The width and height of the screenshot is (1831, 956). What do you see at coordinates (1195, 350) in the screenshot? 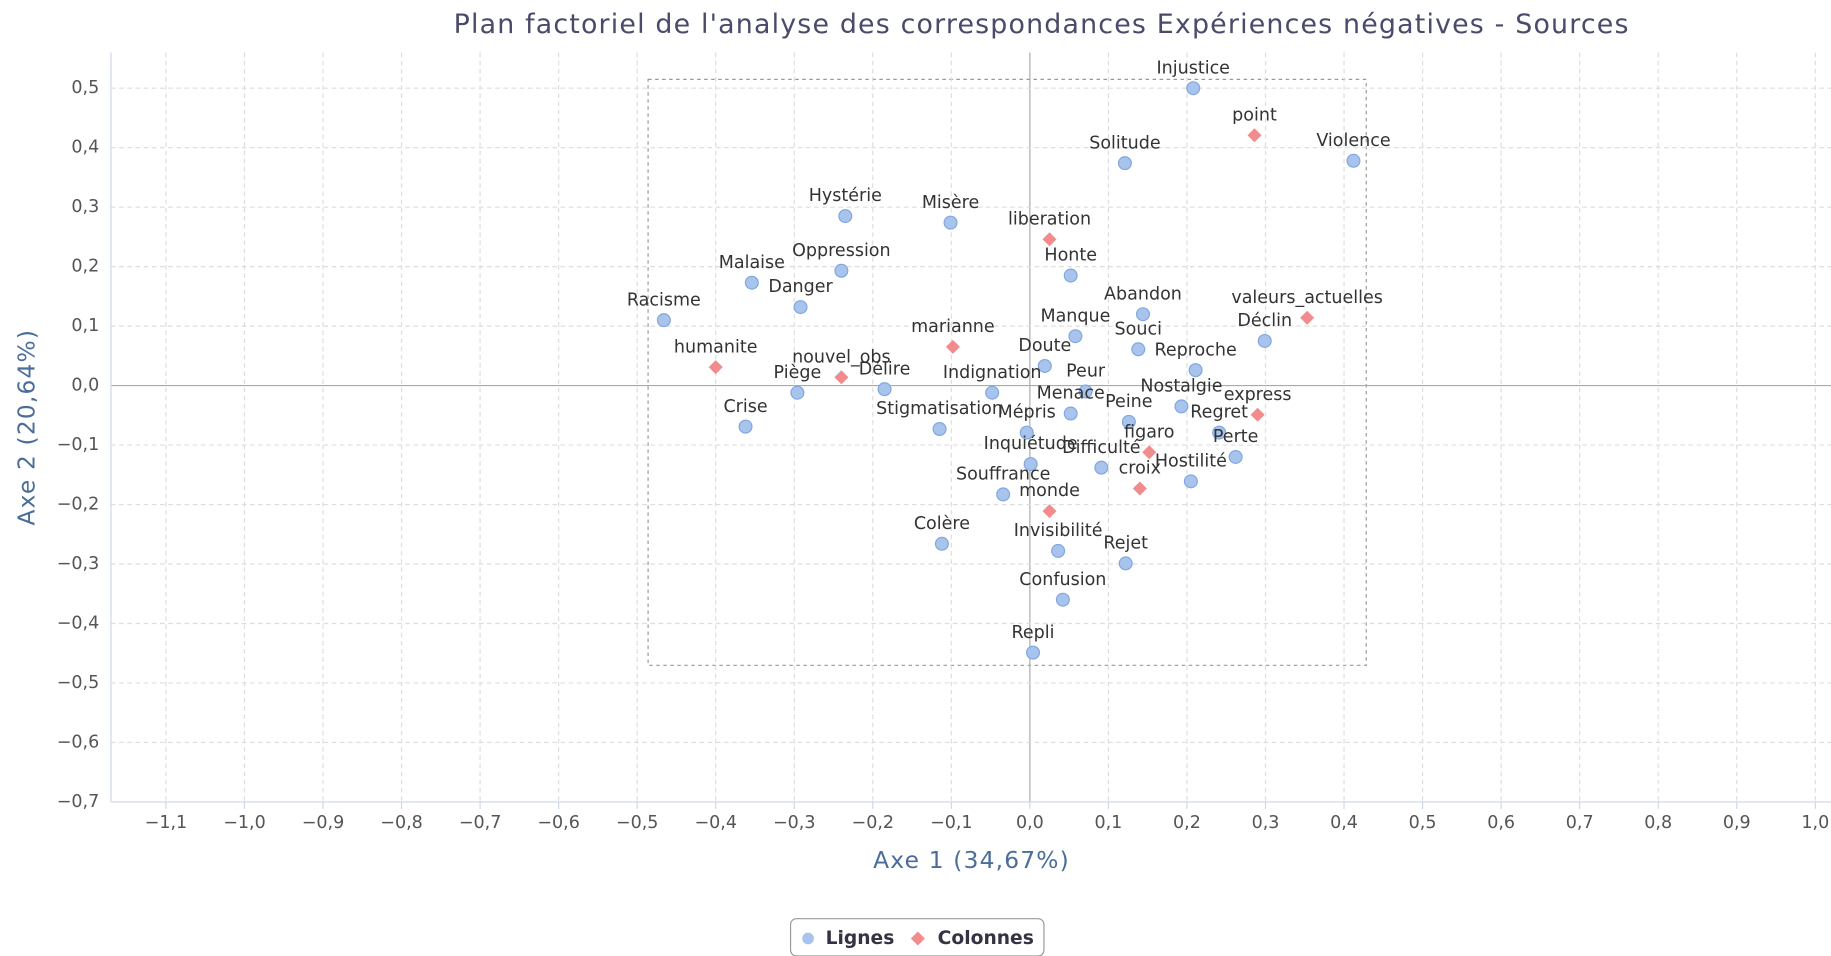
I see `point-label: Reproche` at bounding box center [1195, 350].